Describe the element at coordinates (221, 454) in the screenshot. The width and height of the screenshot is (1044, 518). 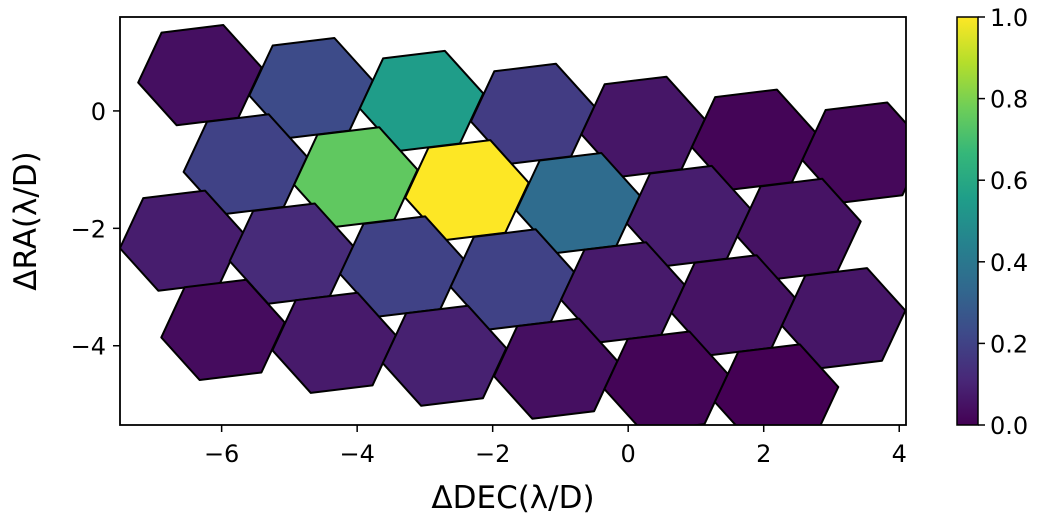
I see `x-tick-label: −6` at that location.